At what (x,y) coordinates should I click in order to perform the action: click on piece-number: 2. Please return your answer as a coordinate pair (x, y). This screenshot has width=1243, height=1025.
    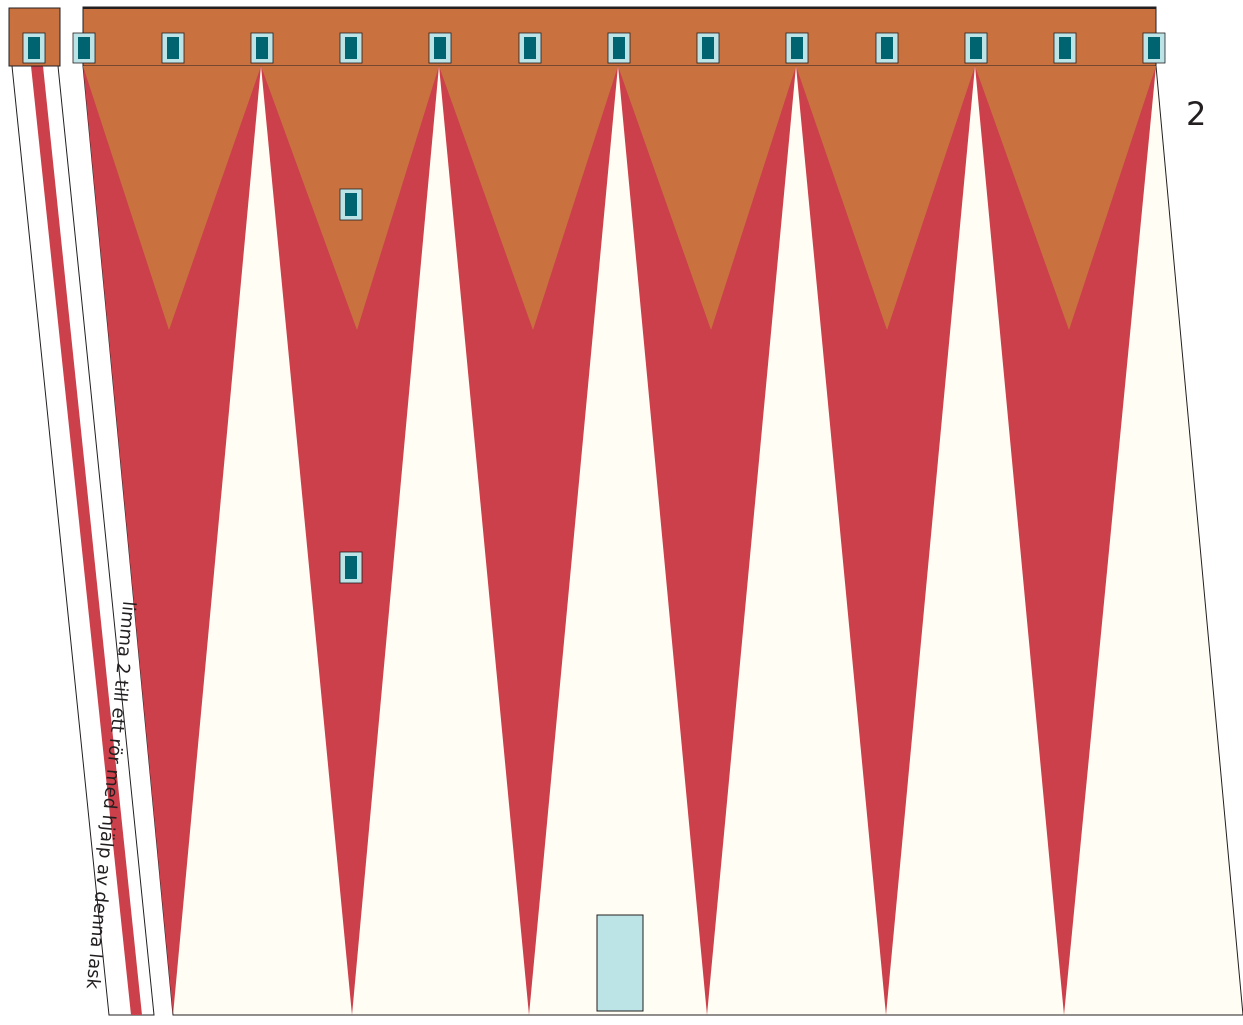
    Looking at the image, I should click on (1196, 114).